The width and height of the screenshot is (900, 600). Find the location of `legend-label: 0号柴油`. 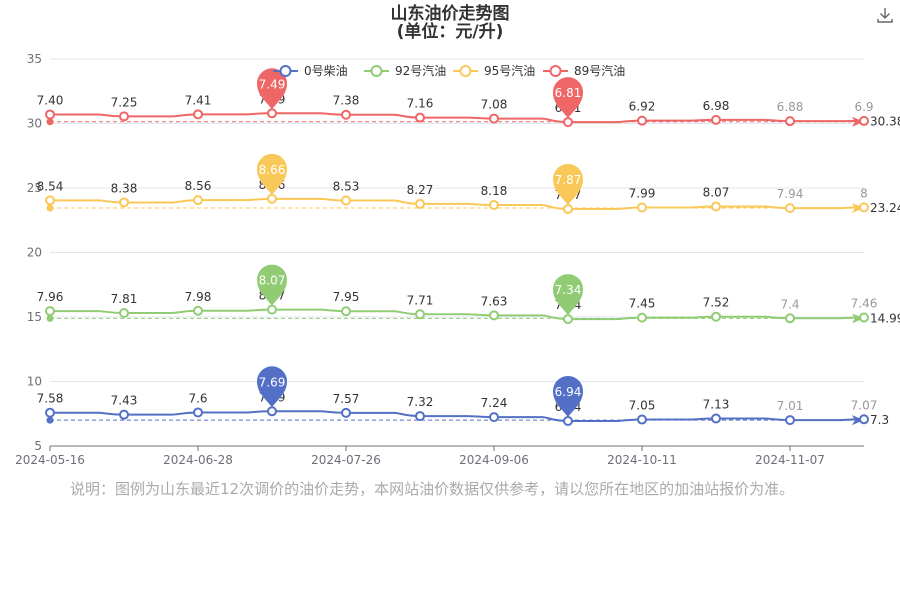

legend-label: 0号柴油 is located at coordinates (326, 71).